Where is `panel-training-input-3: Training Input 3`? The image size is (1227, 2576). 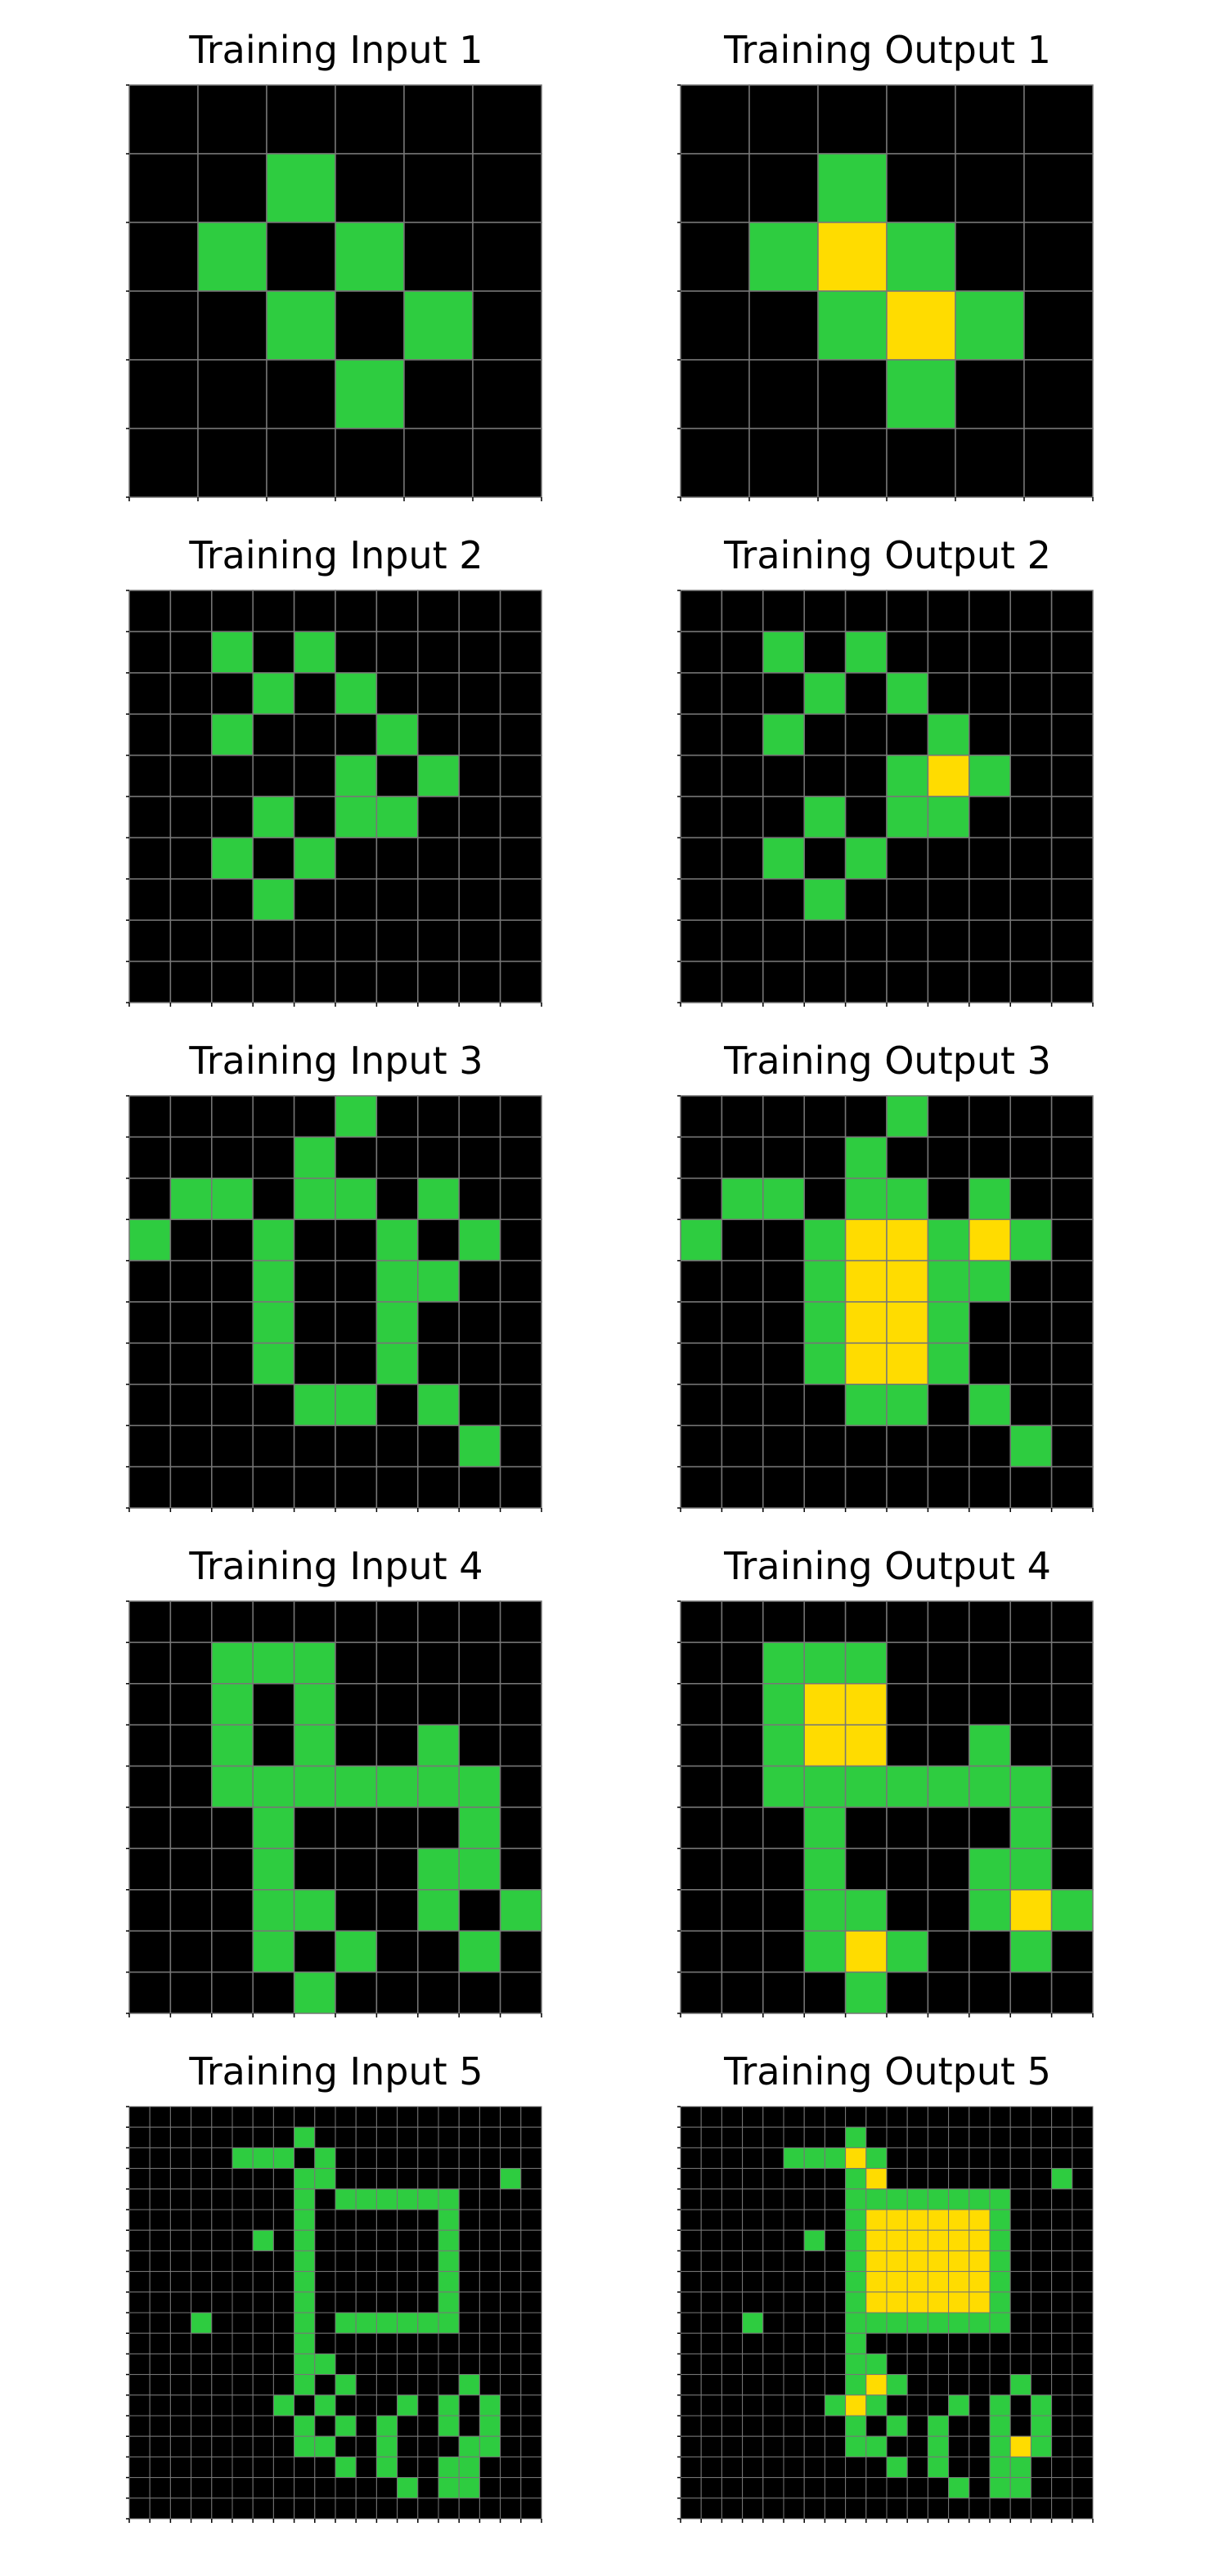 panel-training-input-3: Training Input 3 is located at coordinates (335, 1264).